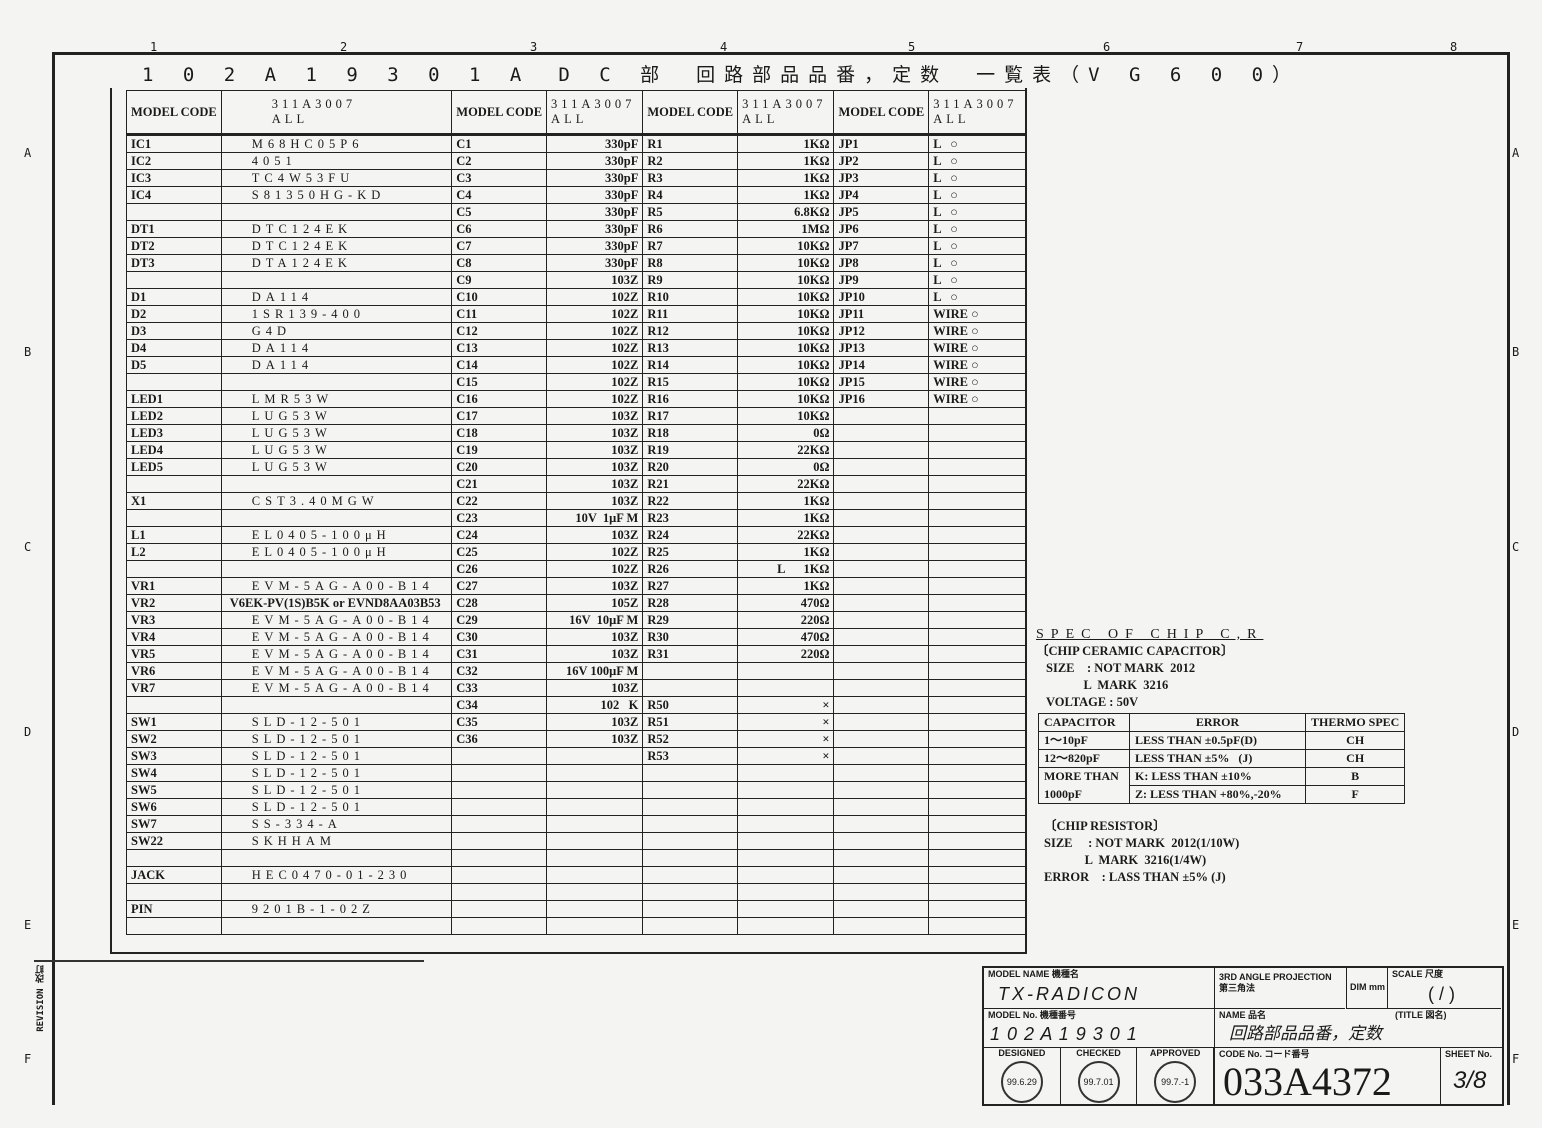  I want to click on jumper-value: WIRE ○, so click(977, 331).